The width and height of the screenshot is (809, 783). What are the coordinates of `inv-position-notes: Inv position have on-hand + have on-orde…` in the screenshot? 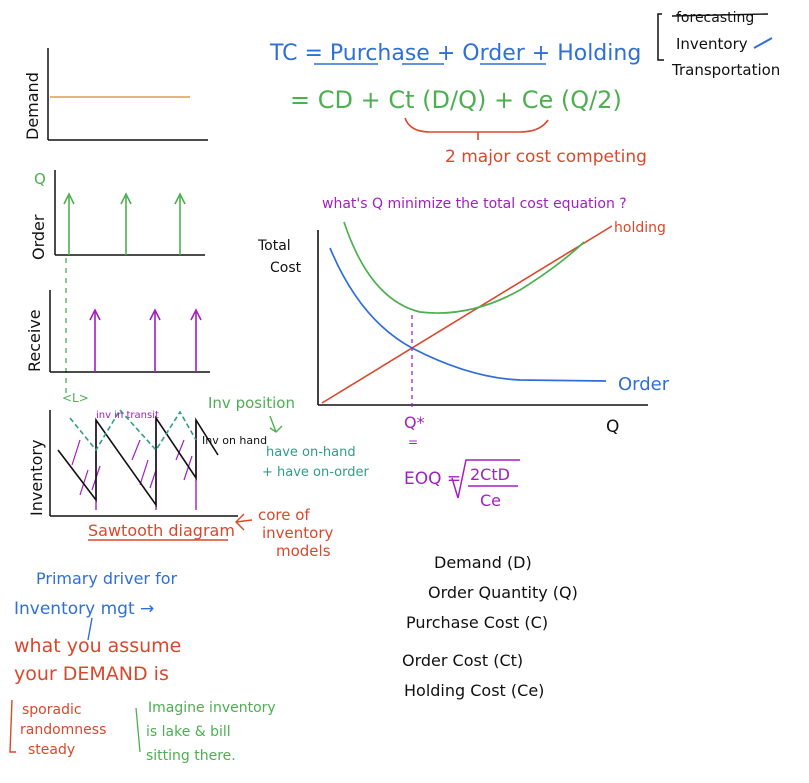 It's located at (288, 437).